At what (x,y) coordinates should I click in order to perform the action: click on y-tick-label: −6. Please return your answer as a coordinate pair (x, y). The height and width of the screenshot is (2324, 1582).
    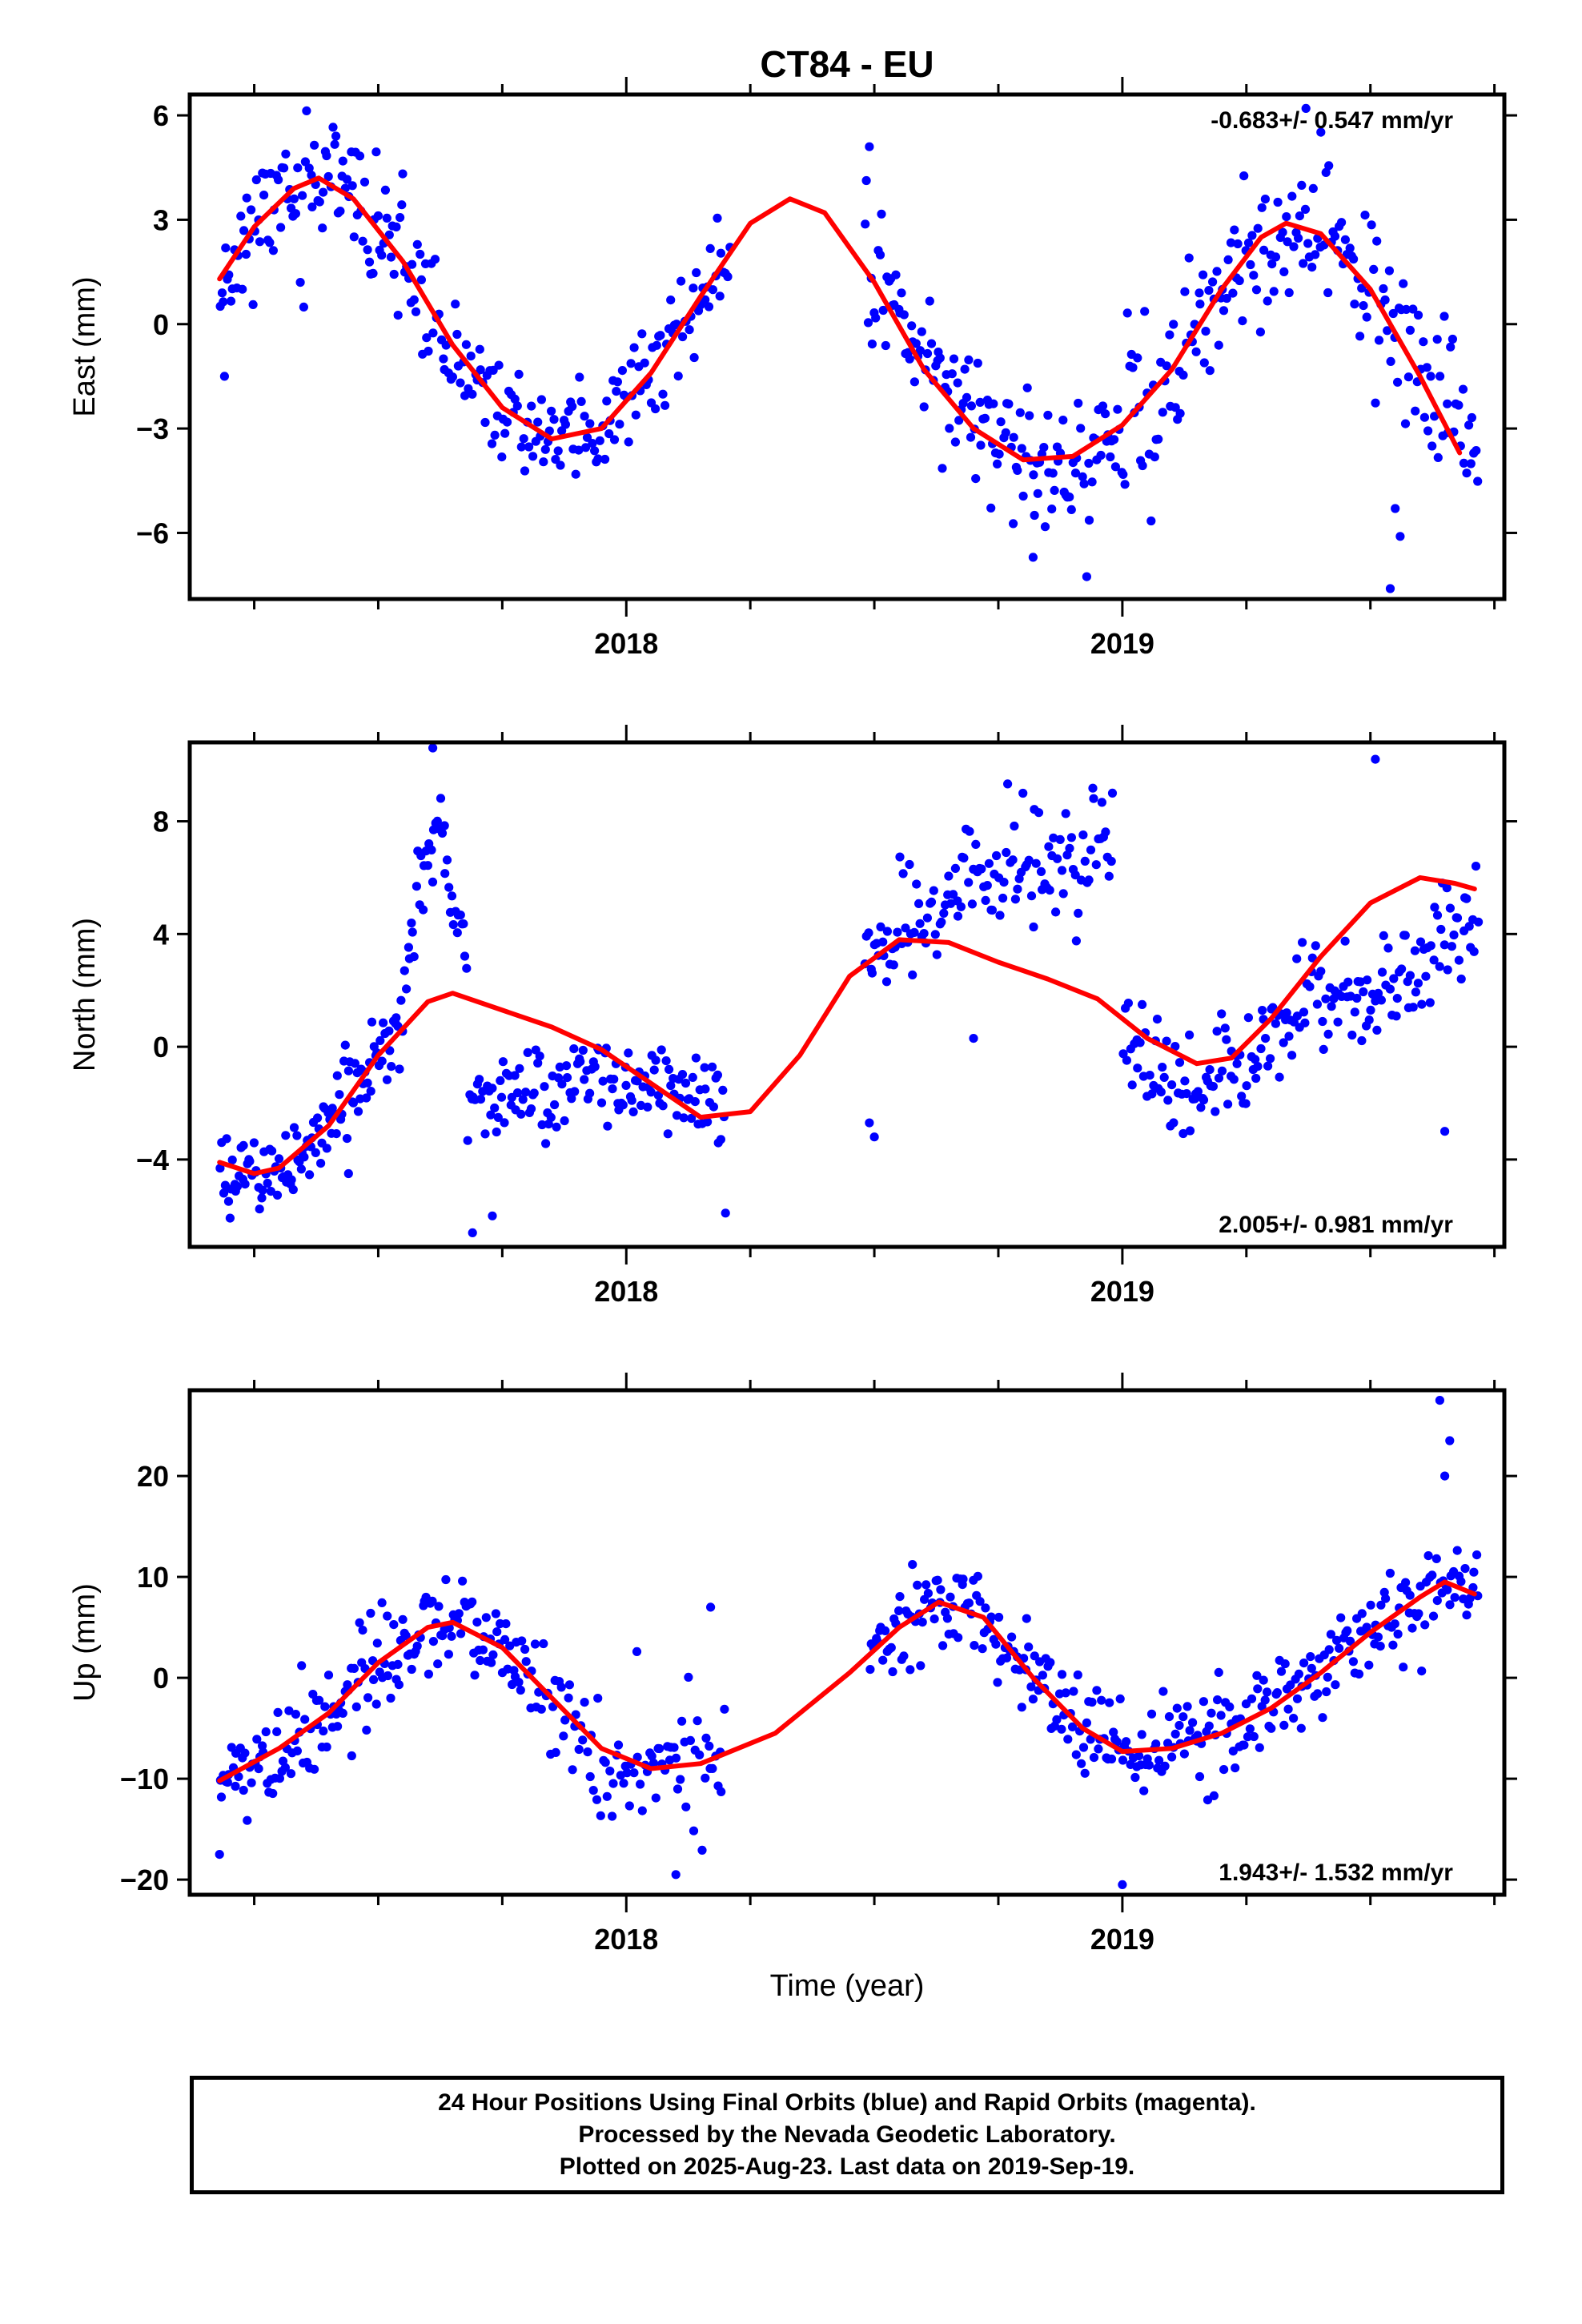
    Looking at the image, I should click on (152, 533).